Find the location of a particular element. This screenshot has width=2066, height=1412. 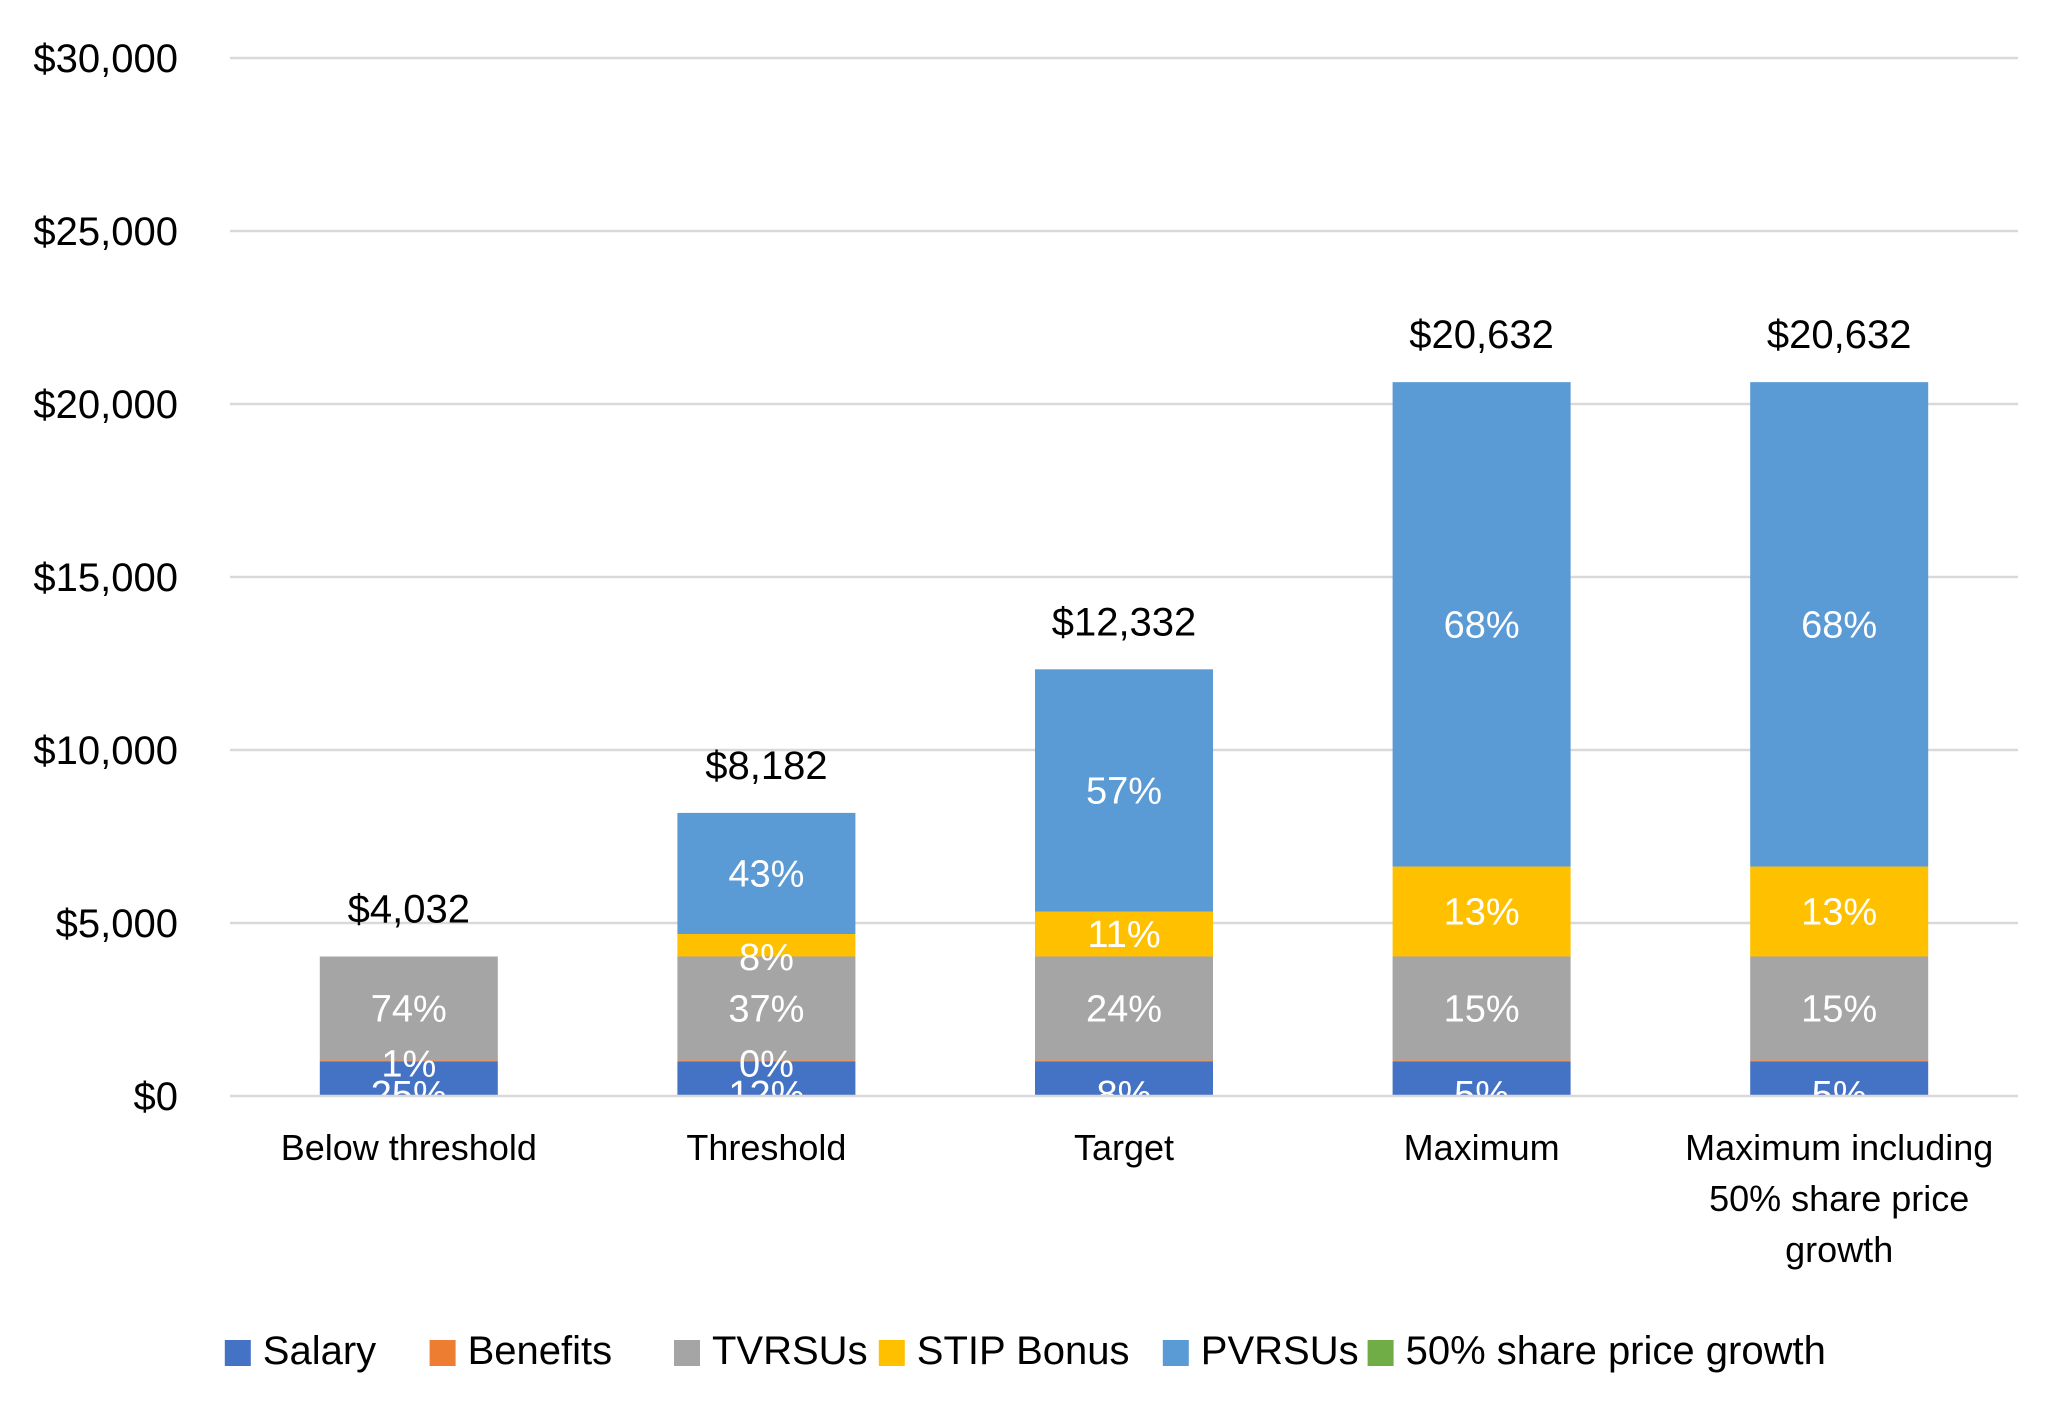

legend-label: TVRSUs is located at coordinates (790, 1351).